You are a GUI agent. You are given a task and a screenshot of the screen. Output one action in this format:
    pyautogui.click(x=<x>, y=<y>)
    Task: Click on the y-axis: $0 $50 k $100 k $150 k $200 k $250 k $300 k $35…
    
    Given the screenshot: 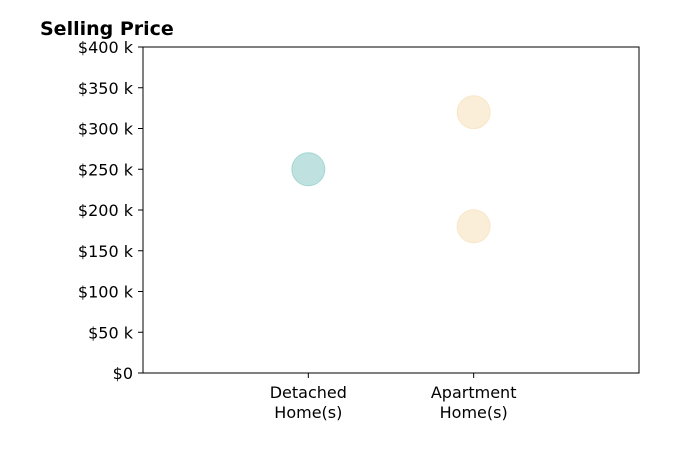 What is the action you would take?
    pyautogui.click(x=110, y=210)
    